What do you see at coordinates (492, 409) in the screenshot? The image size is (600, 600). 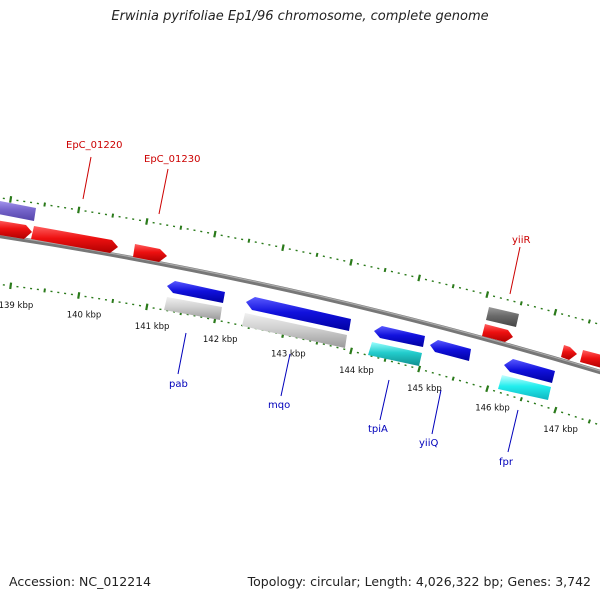 I see `scale-label: 146 kbp` at bounding box center [492, 409].